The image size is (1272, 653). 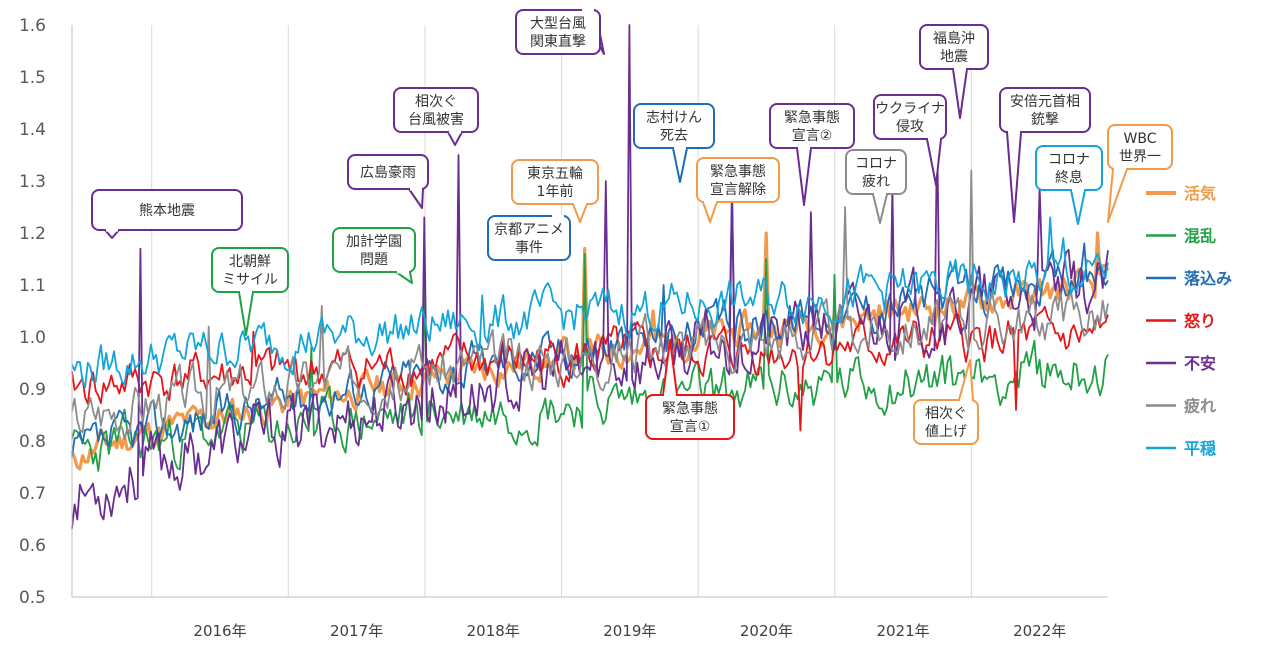 I want to click on callout-label: 台風被害, so click(x=436, y=120).